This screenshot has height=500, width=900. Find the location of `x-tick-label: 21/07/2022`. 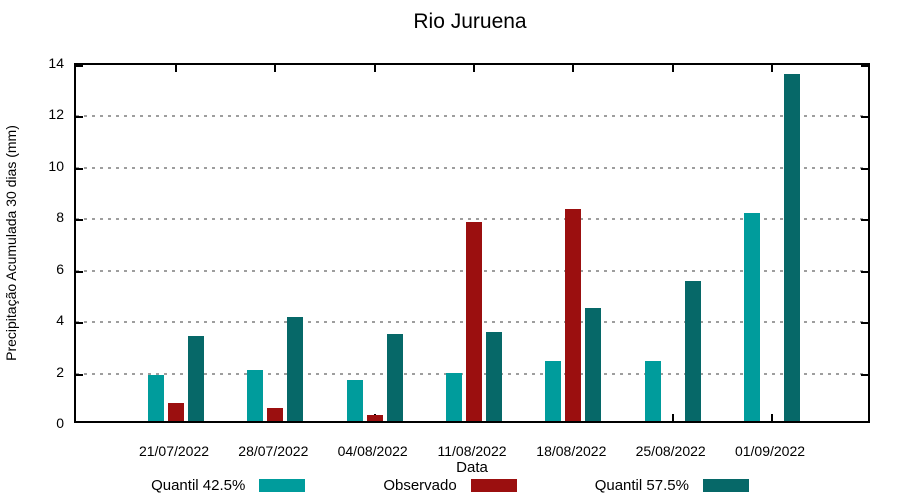

x-tick-label: 21/07/2022 is located at coordinates (174, 451).